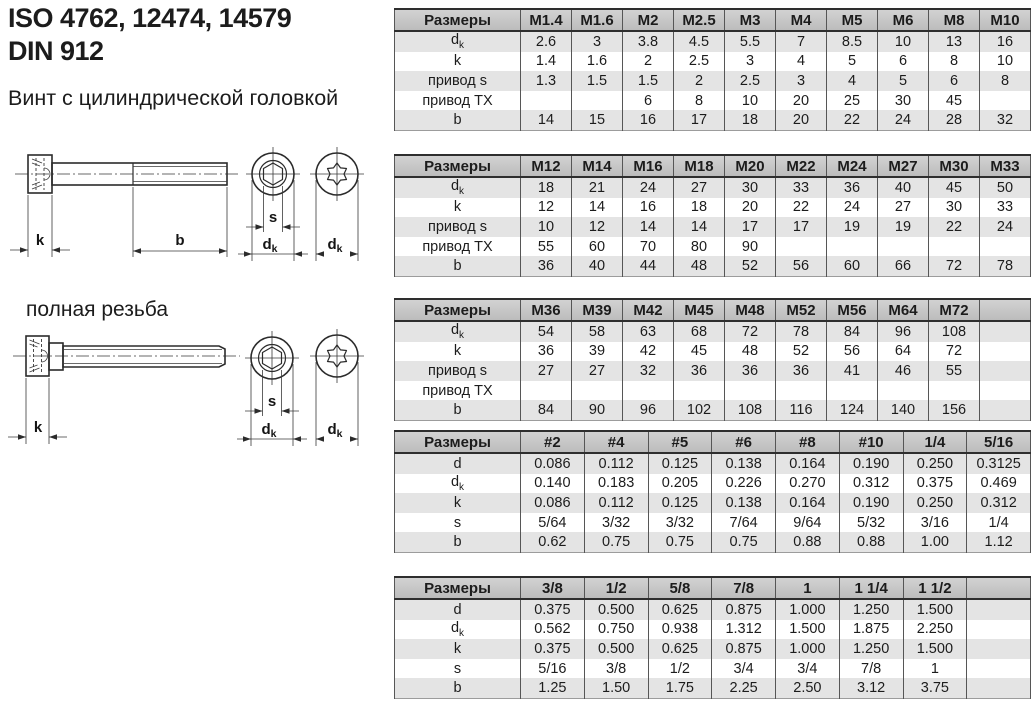 This screenshot has width=1034, height=703. Describe the element at coordinates (680, 588) in the screenshot. I see `size-column-header: 5/8` at that location.